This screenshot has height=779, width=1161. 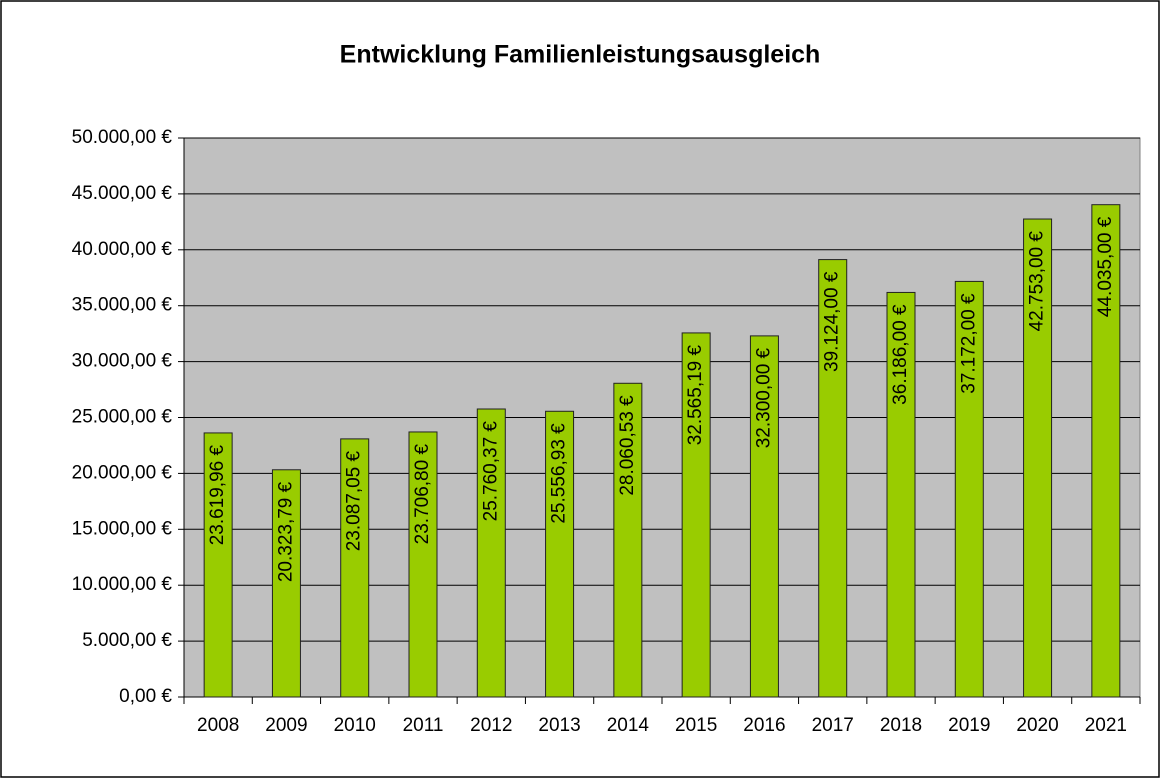 What do you see at coordinates (832, 321) in the screenshot?
I see `value-label: 39.124,00 €` at bounding box center [832, 321].